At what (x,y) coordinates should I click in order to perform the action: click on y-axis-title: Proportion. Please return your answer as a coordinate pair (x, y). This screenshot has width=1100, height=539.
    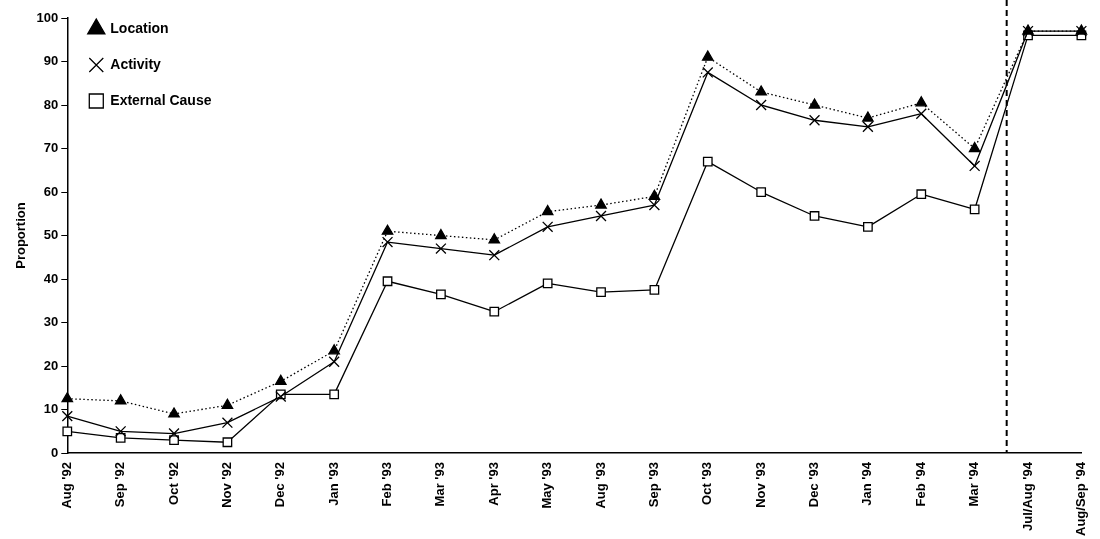
    Looking at the image, I should click on (21, 235).